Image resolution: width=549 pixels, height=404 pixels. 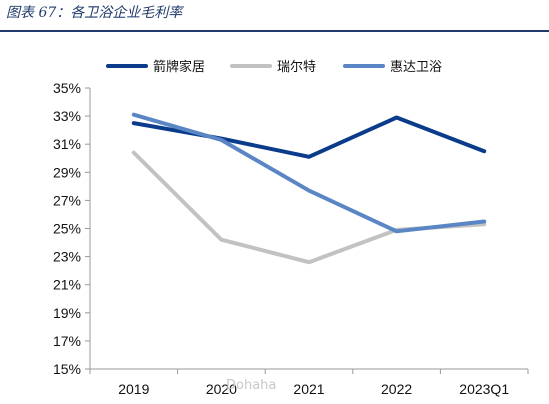 What do you see at coordinates (67, 369) in the screenshot?
I see `y-tick-label: 15%` at bounding box center [67, 369].